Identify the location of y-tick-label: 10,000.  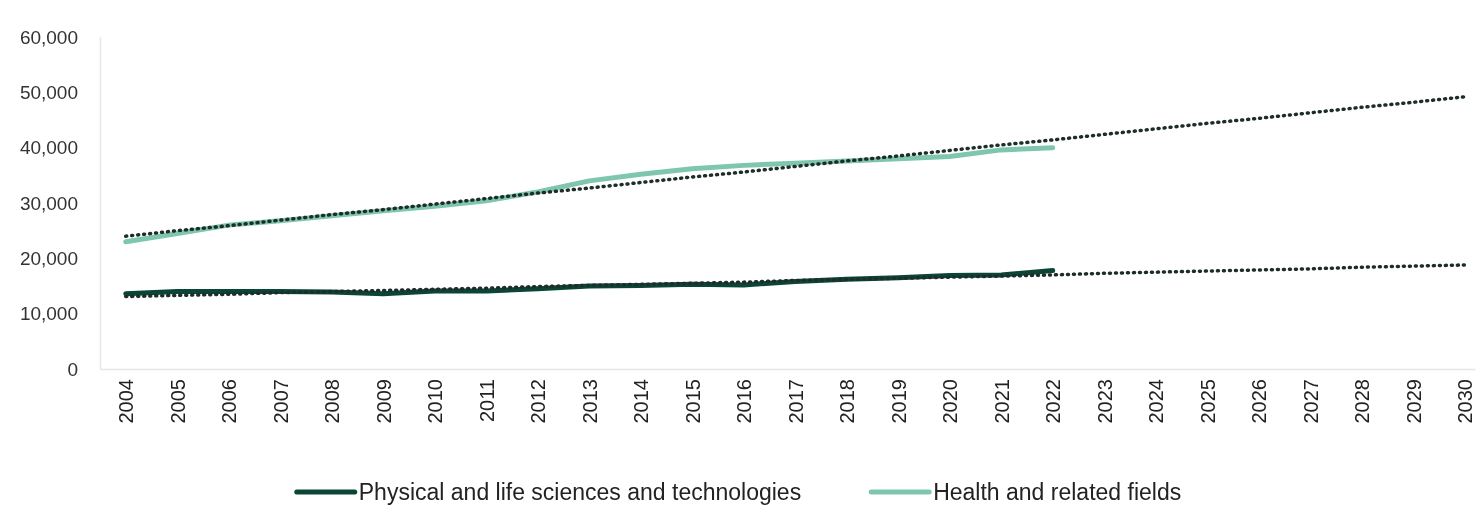
(48, 314).